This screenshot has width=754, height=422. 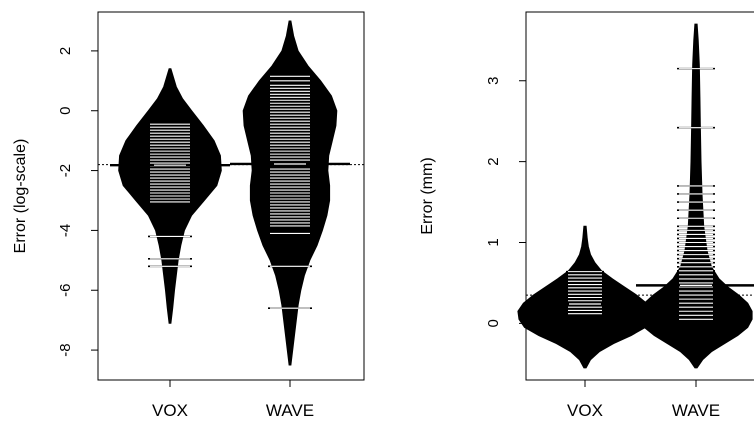 What do you see at coordinates (65, 290) in the screenshot?
I see `y-tick-label: -6` at bounding box center [65, 290].